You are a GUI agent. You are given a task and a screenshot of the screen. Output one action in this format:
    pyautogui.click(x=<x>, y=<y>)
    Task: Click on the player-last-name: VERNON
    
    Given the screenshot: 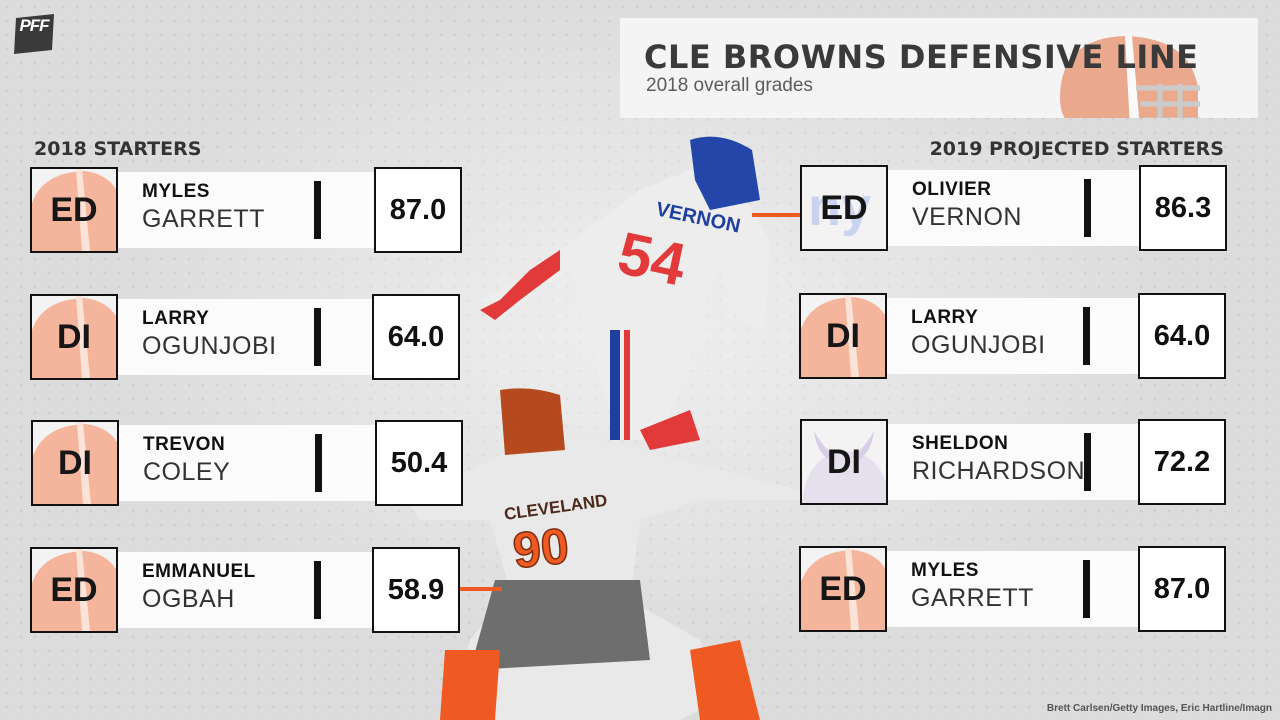 What is the action you would take?
    pyautogui.click(x=967, y=217)
    